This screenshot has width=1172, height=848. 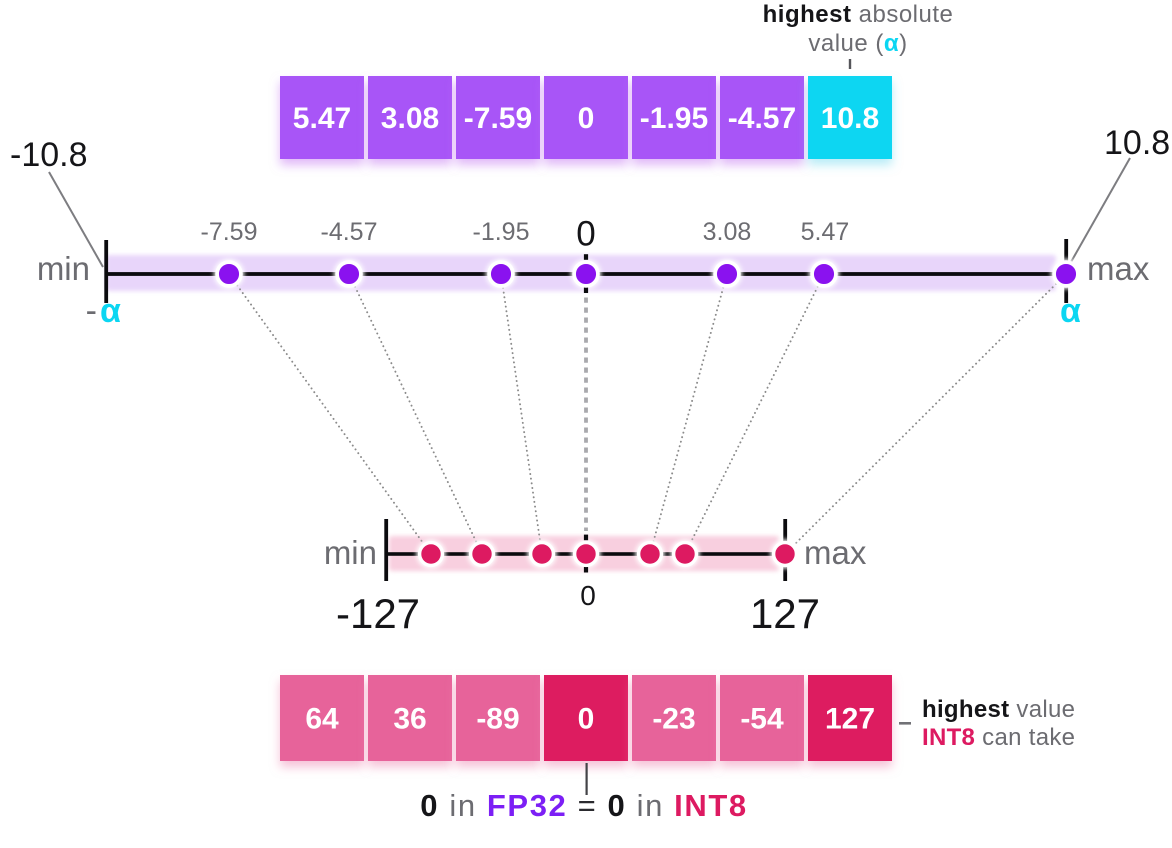 What do you see at coordinates (858, 14) in the screenshot?
I see `svg-text: highest absolute` at bounding box center [858, 14].